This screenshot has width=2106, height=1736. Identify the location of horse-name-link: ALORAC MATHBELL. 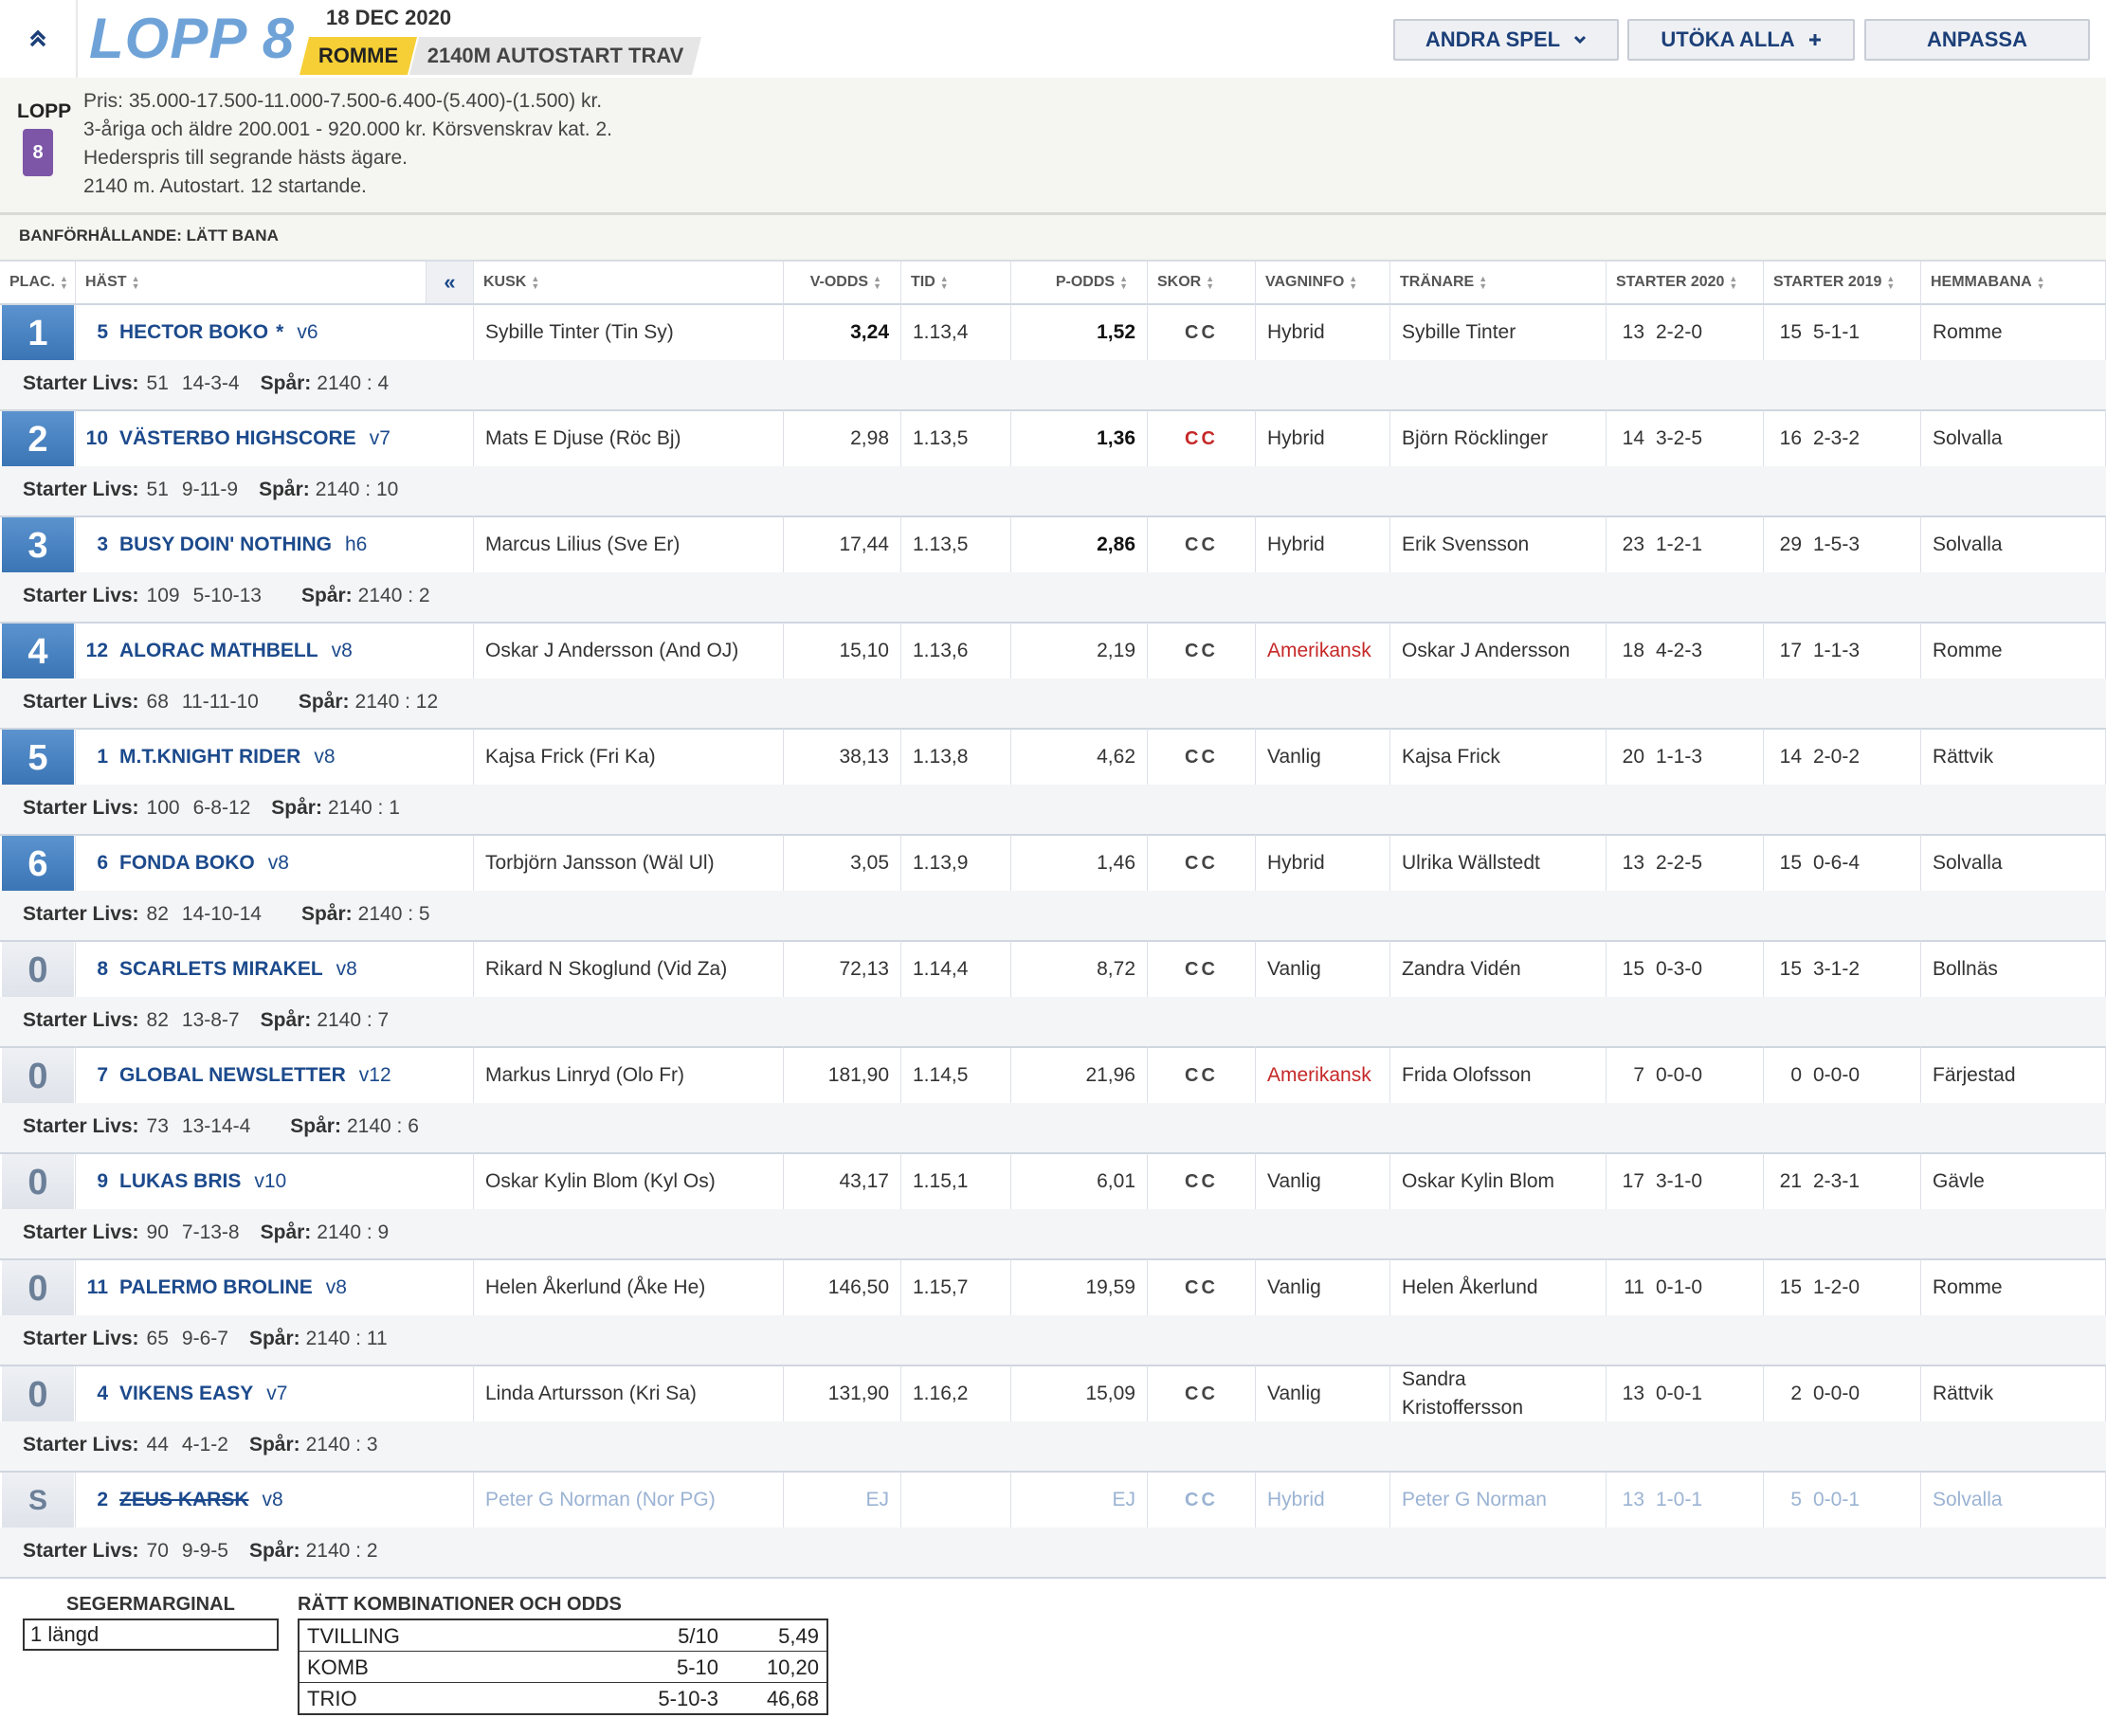
(218, 650).